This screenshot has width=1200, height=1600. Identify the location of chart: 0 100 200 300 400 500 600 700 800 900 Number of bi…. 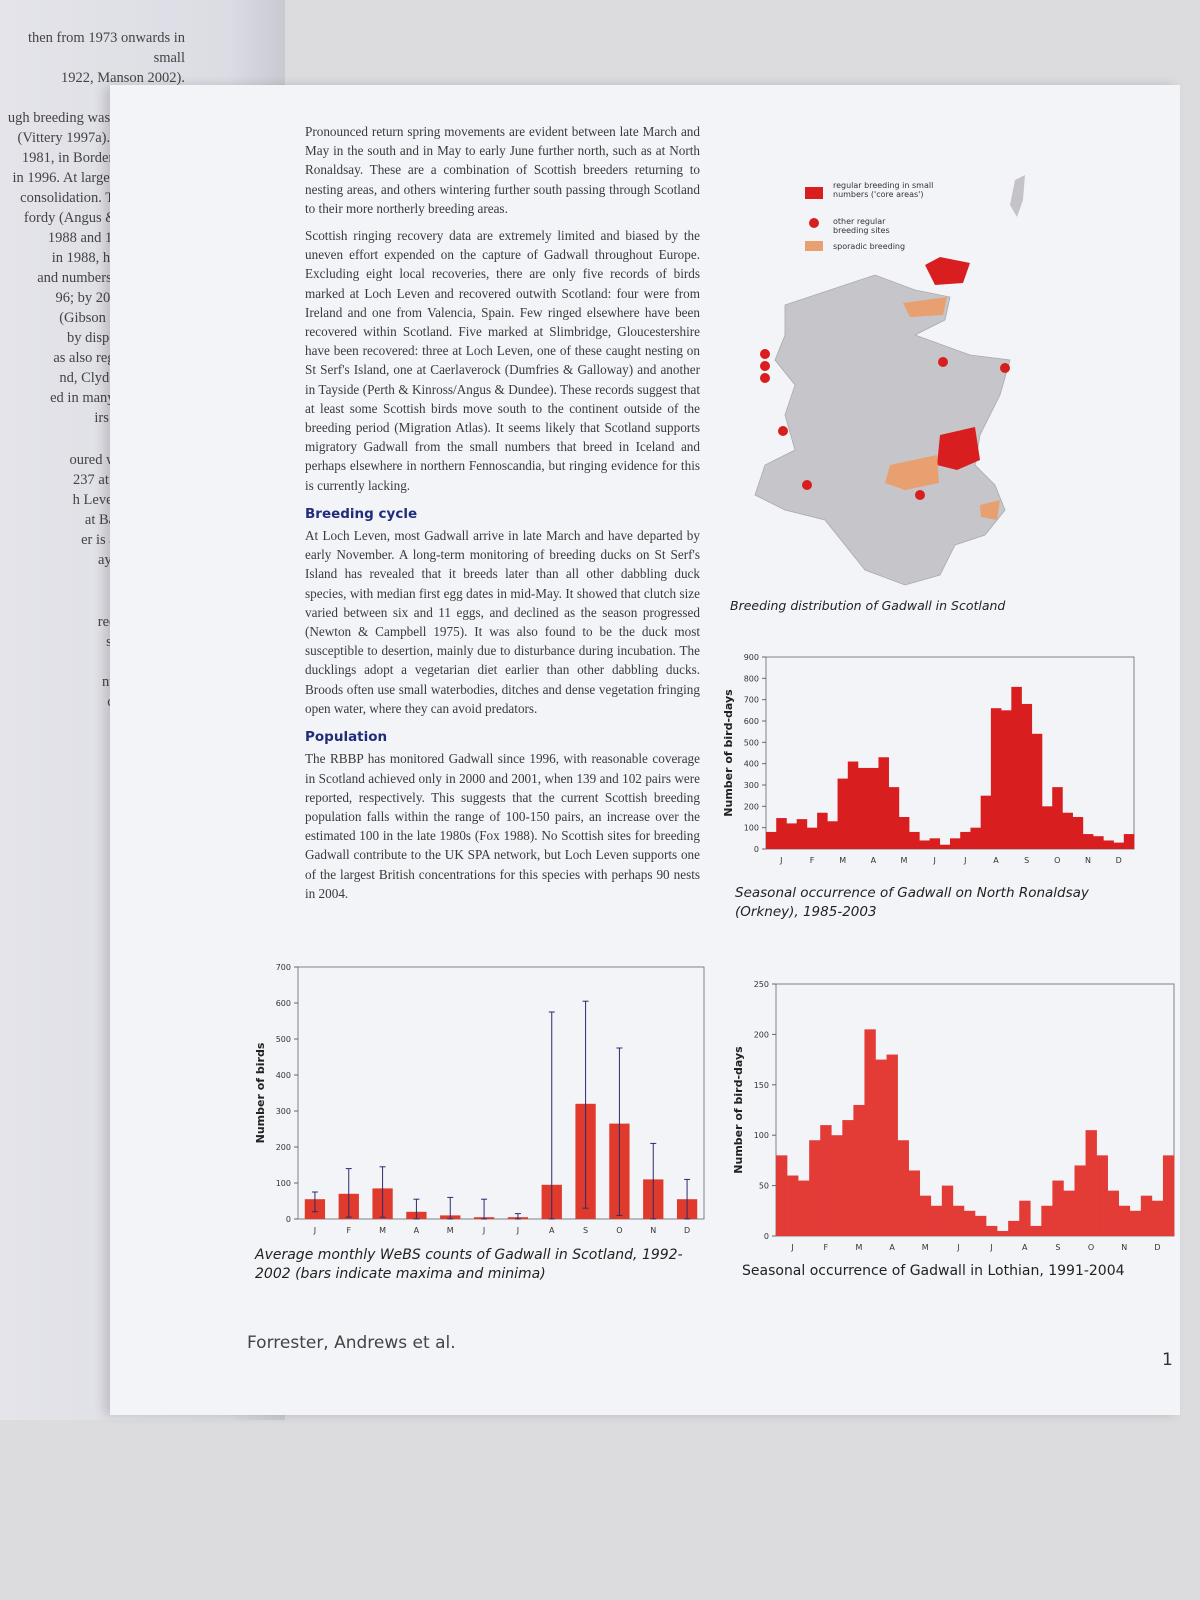
(928, 759).